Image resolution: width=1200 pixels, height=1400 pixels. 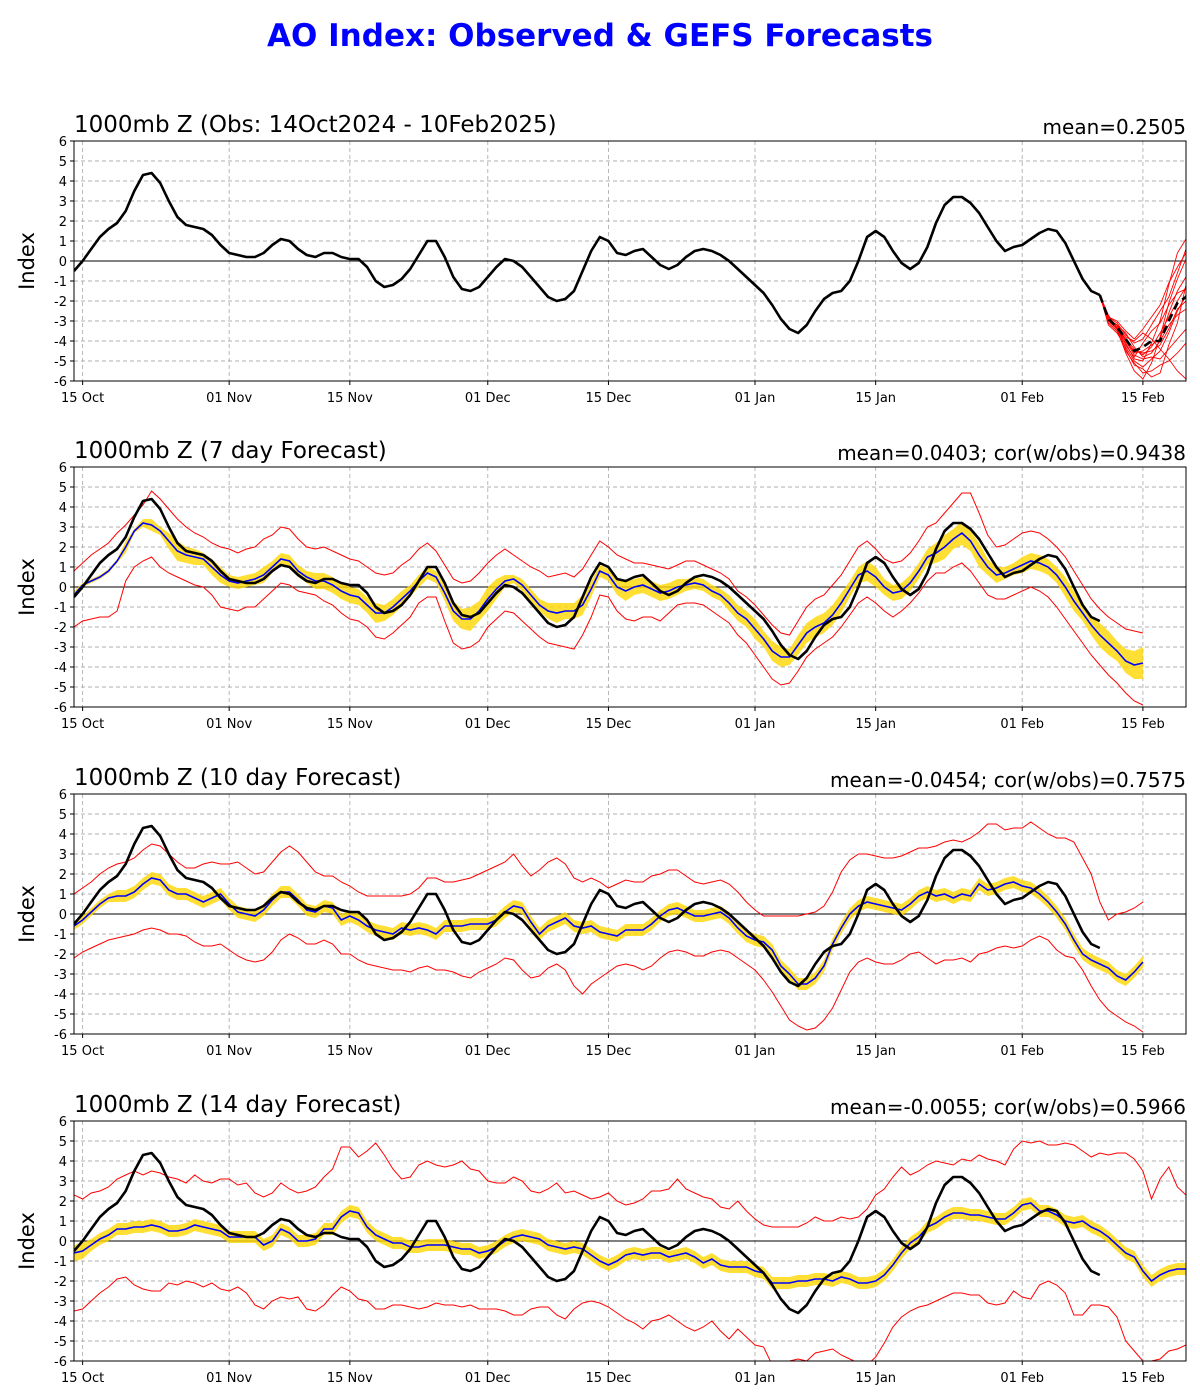 I want to click on panel-stat: mean=-0.0454; cor(w/obs)=0.7575, so click(x=1008, y=780).